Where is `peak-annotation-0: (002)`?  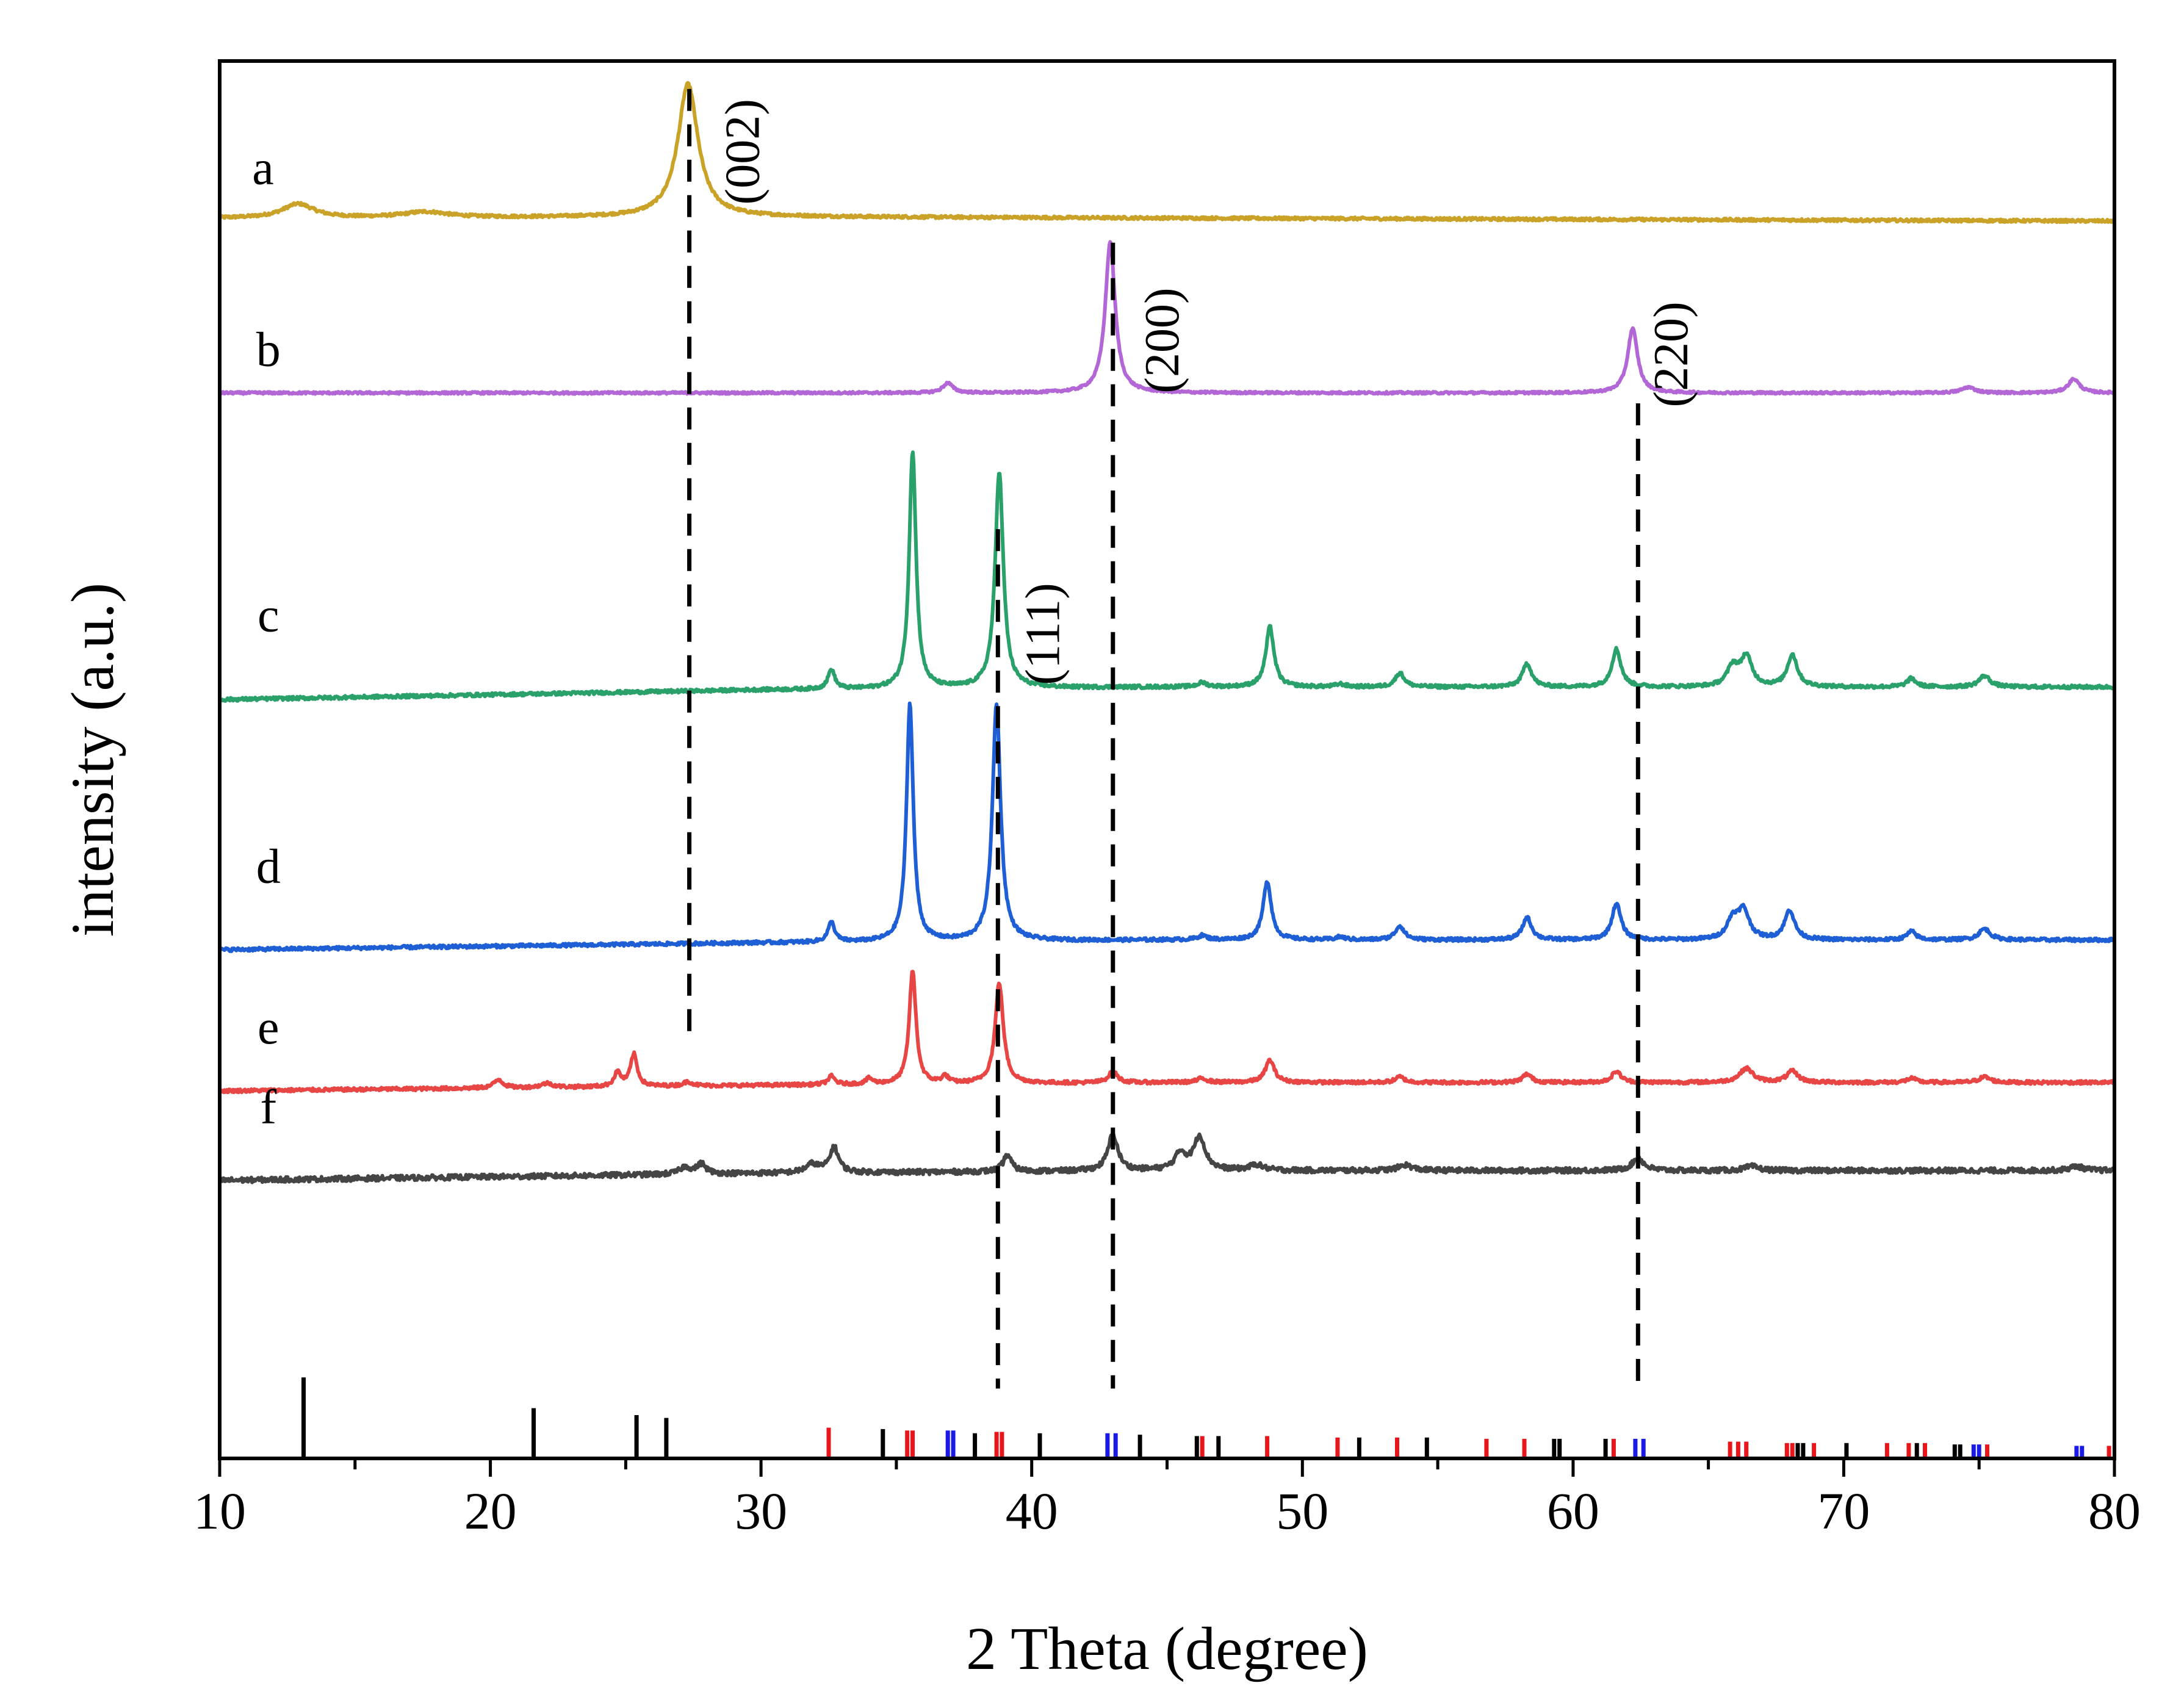 peak-annotation-0: (002) is located at coordinates (742, 151).